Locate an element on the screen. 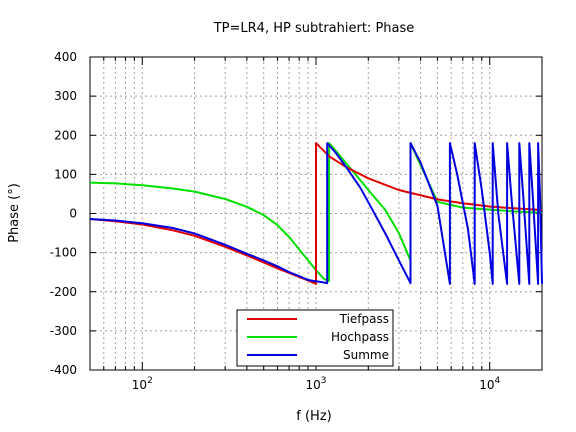  y-tick-label: 200 is located at coordinates (65, 135).